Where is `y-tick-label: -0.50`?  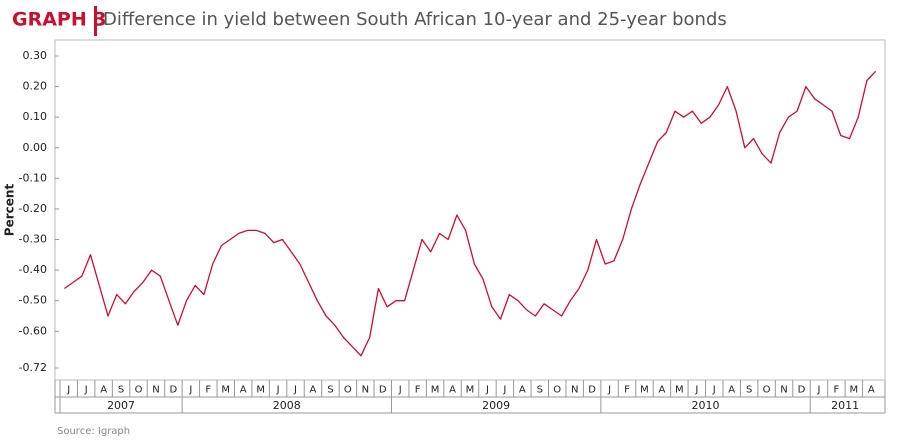 y-tick-label: -0.50 is located at coordinates (33, 300).